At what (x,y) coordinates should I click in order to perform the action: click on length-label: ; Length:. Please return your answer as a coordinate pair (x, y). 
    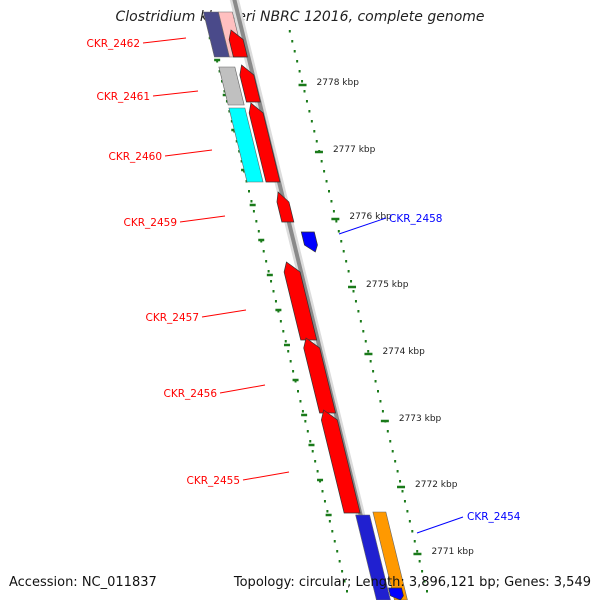
    Looking at the image, I should click on (377, 582).